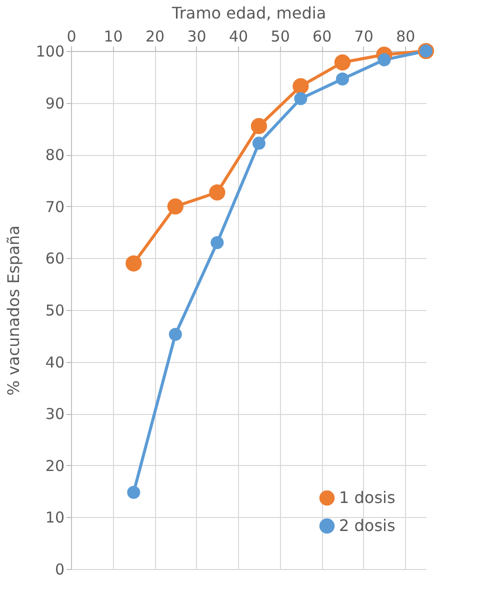 Image resolution: width=490 pixels, height=616 pixels. I want to click on y-tick-label: 20, so click(54, 465).